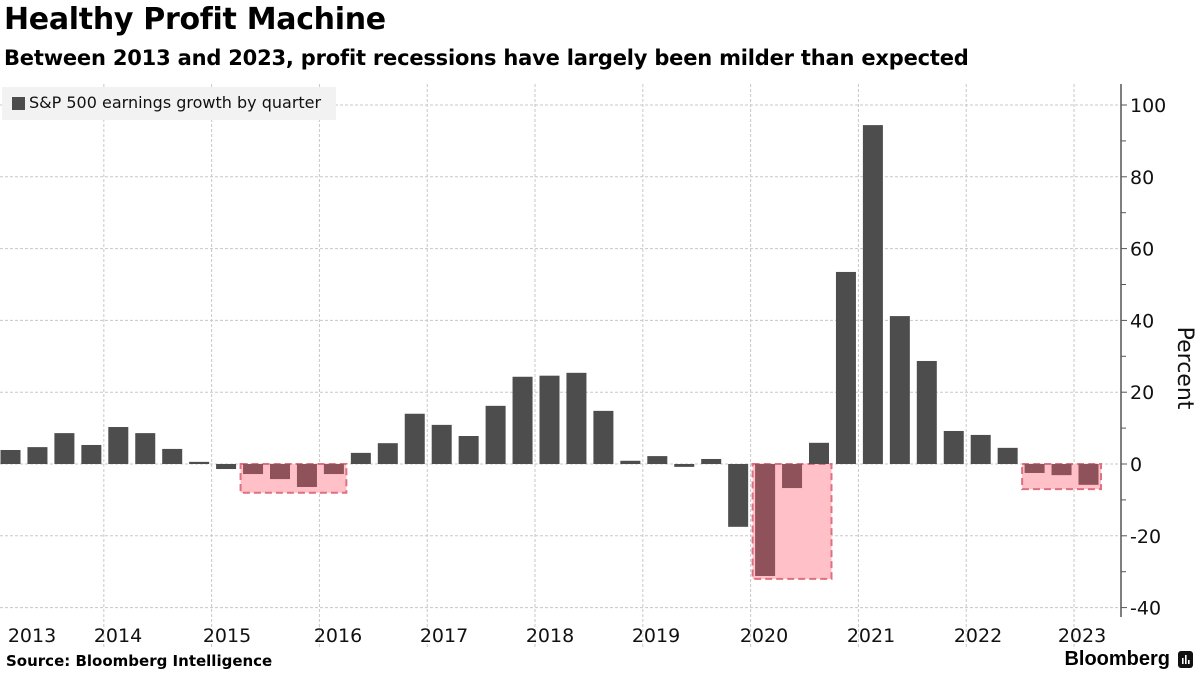 This screenshot has width=1200, height=674. I want to click on bar-2017Q2, so click(468, 449).